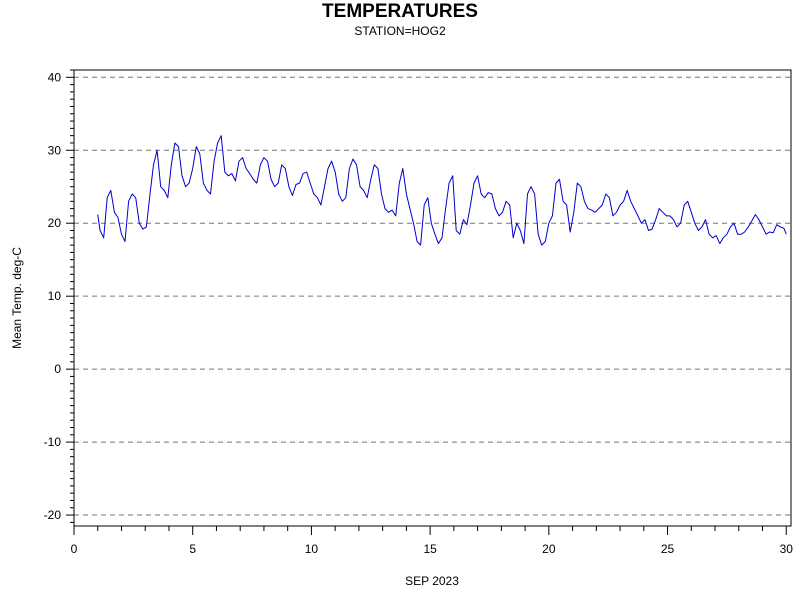  What do you see at coordinates (400, 11) in the screenshot?
I see `chart-title: TEMPERATURES` at bounding box center [400, 11].